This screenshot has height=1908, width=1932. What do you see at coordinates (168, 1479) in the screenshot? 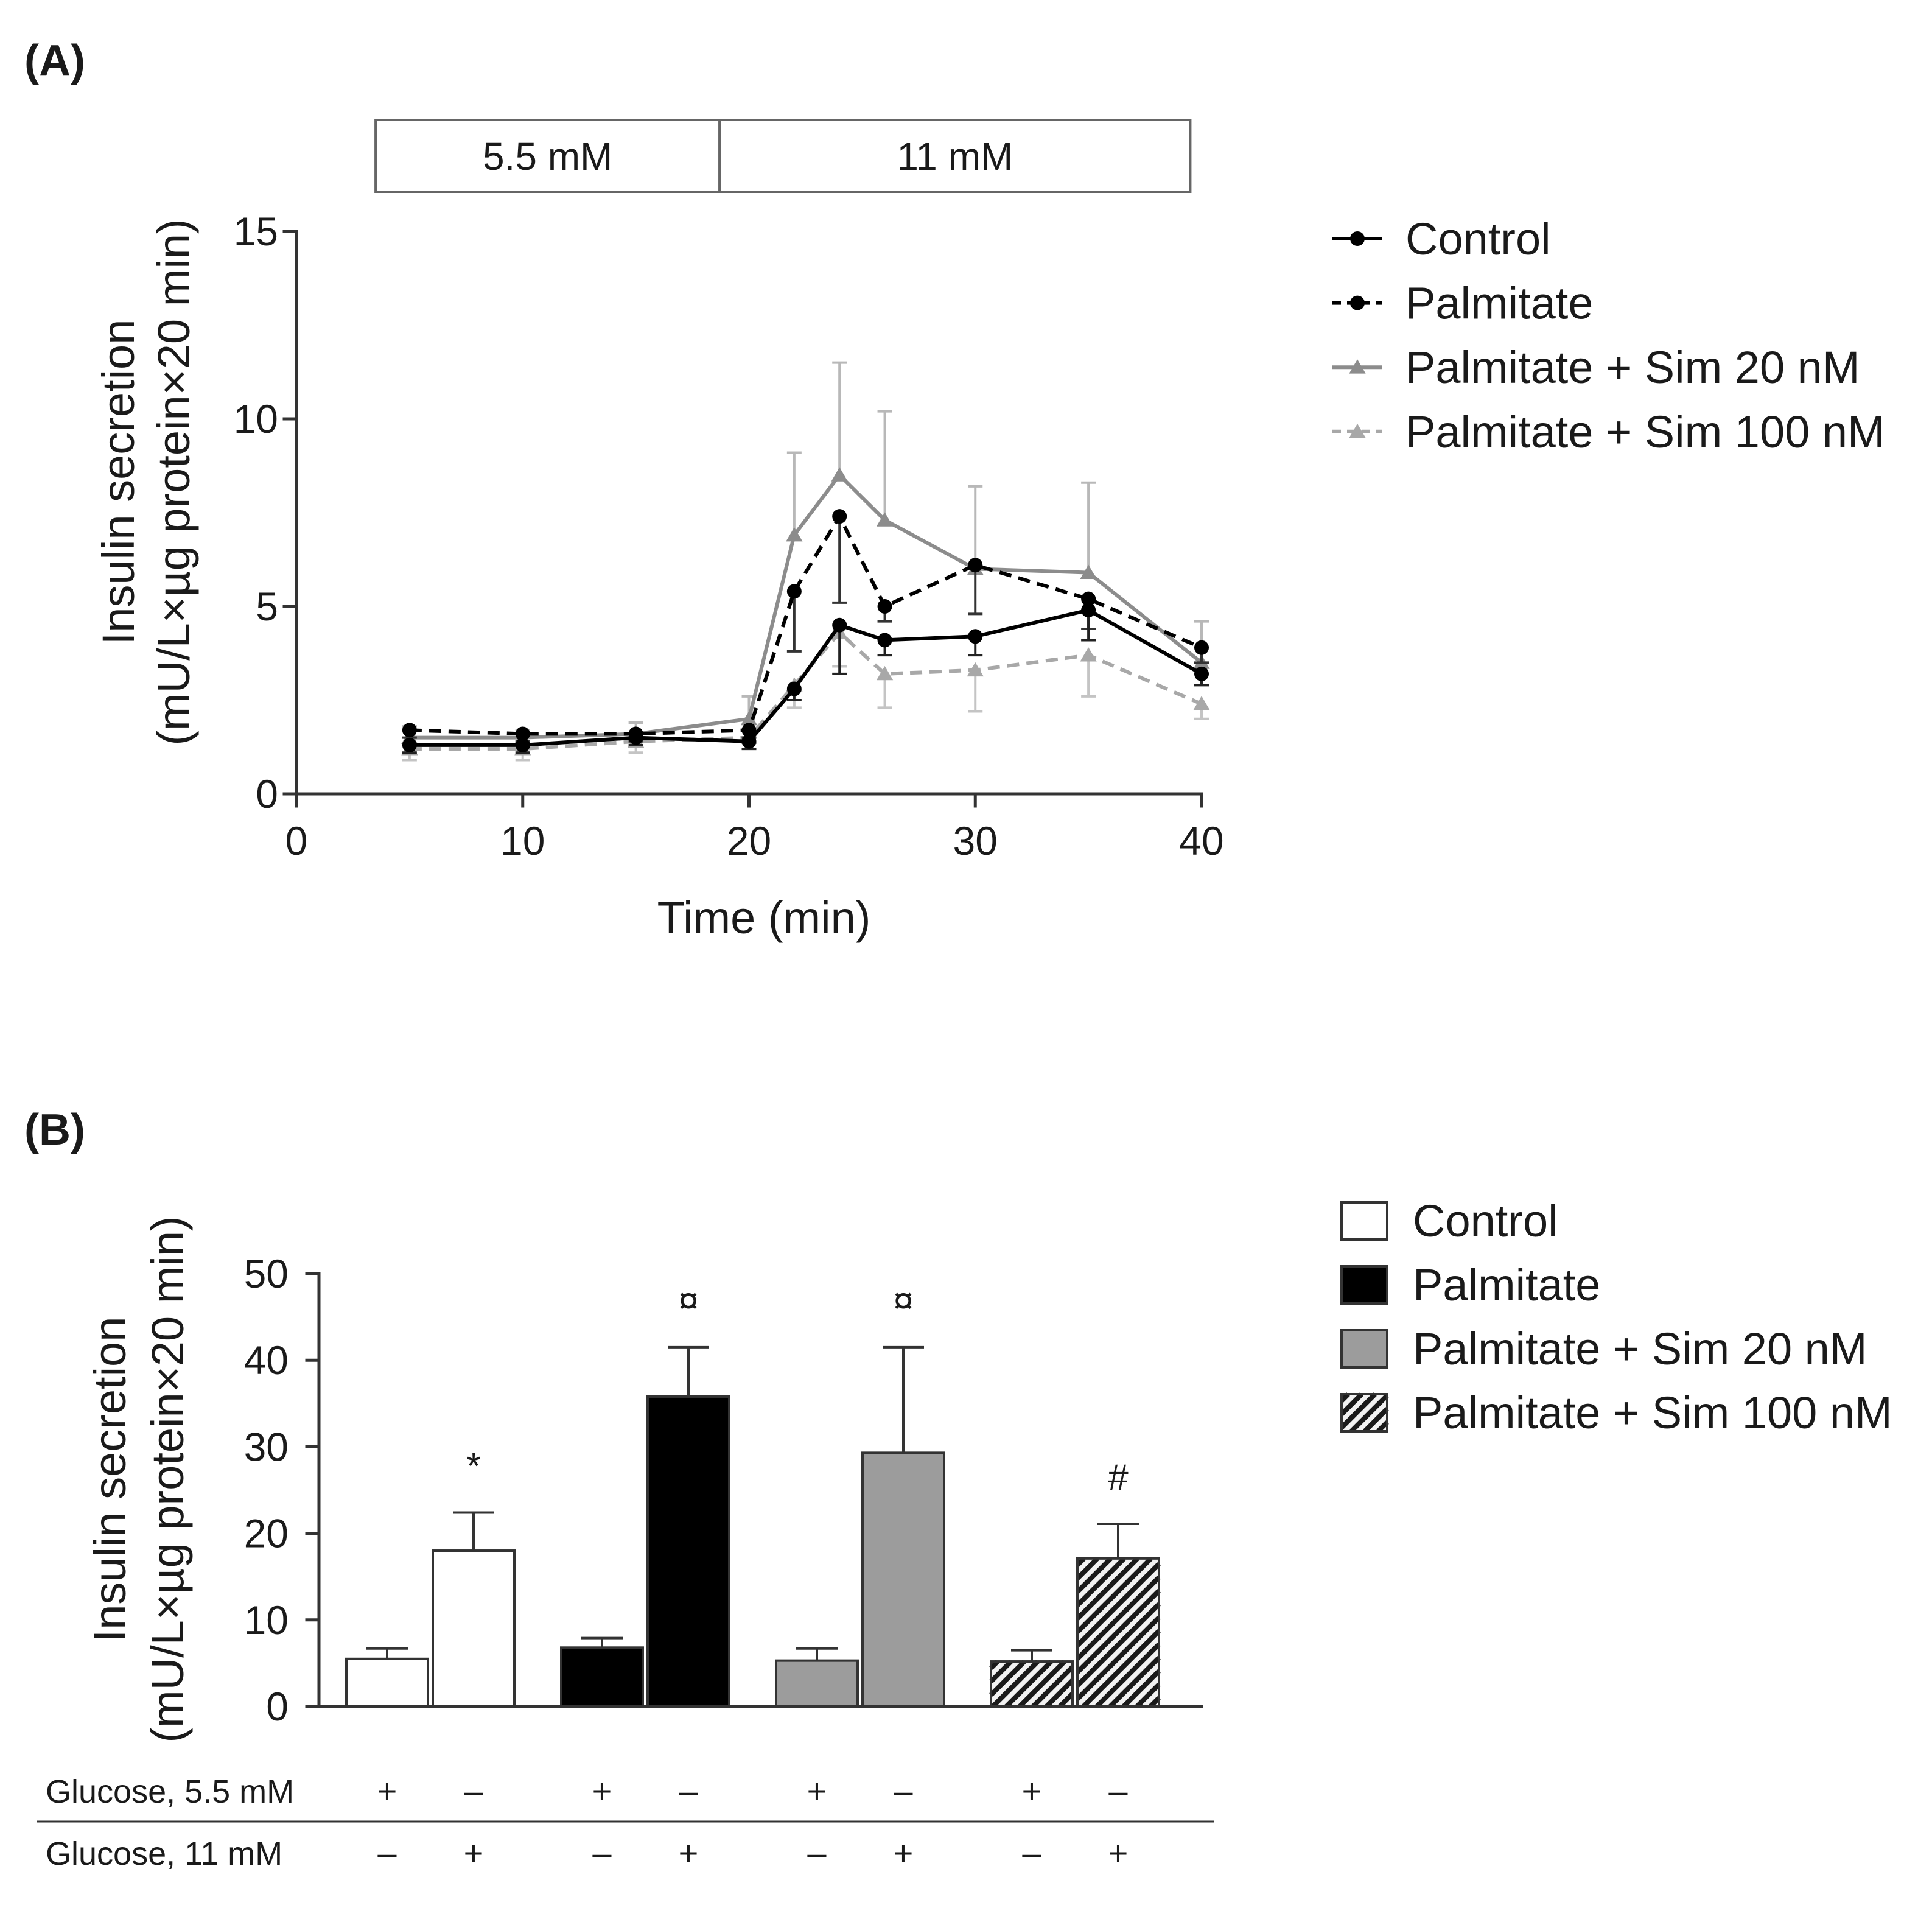
I see `y-axis-title-line2: (mU/L×µg protein×20 min)` at bounding box center [168, 1479].